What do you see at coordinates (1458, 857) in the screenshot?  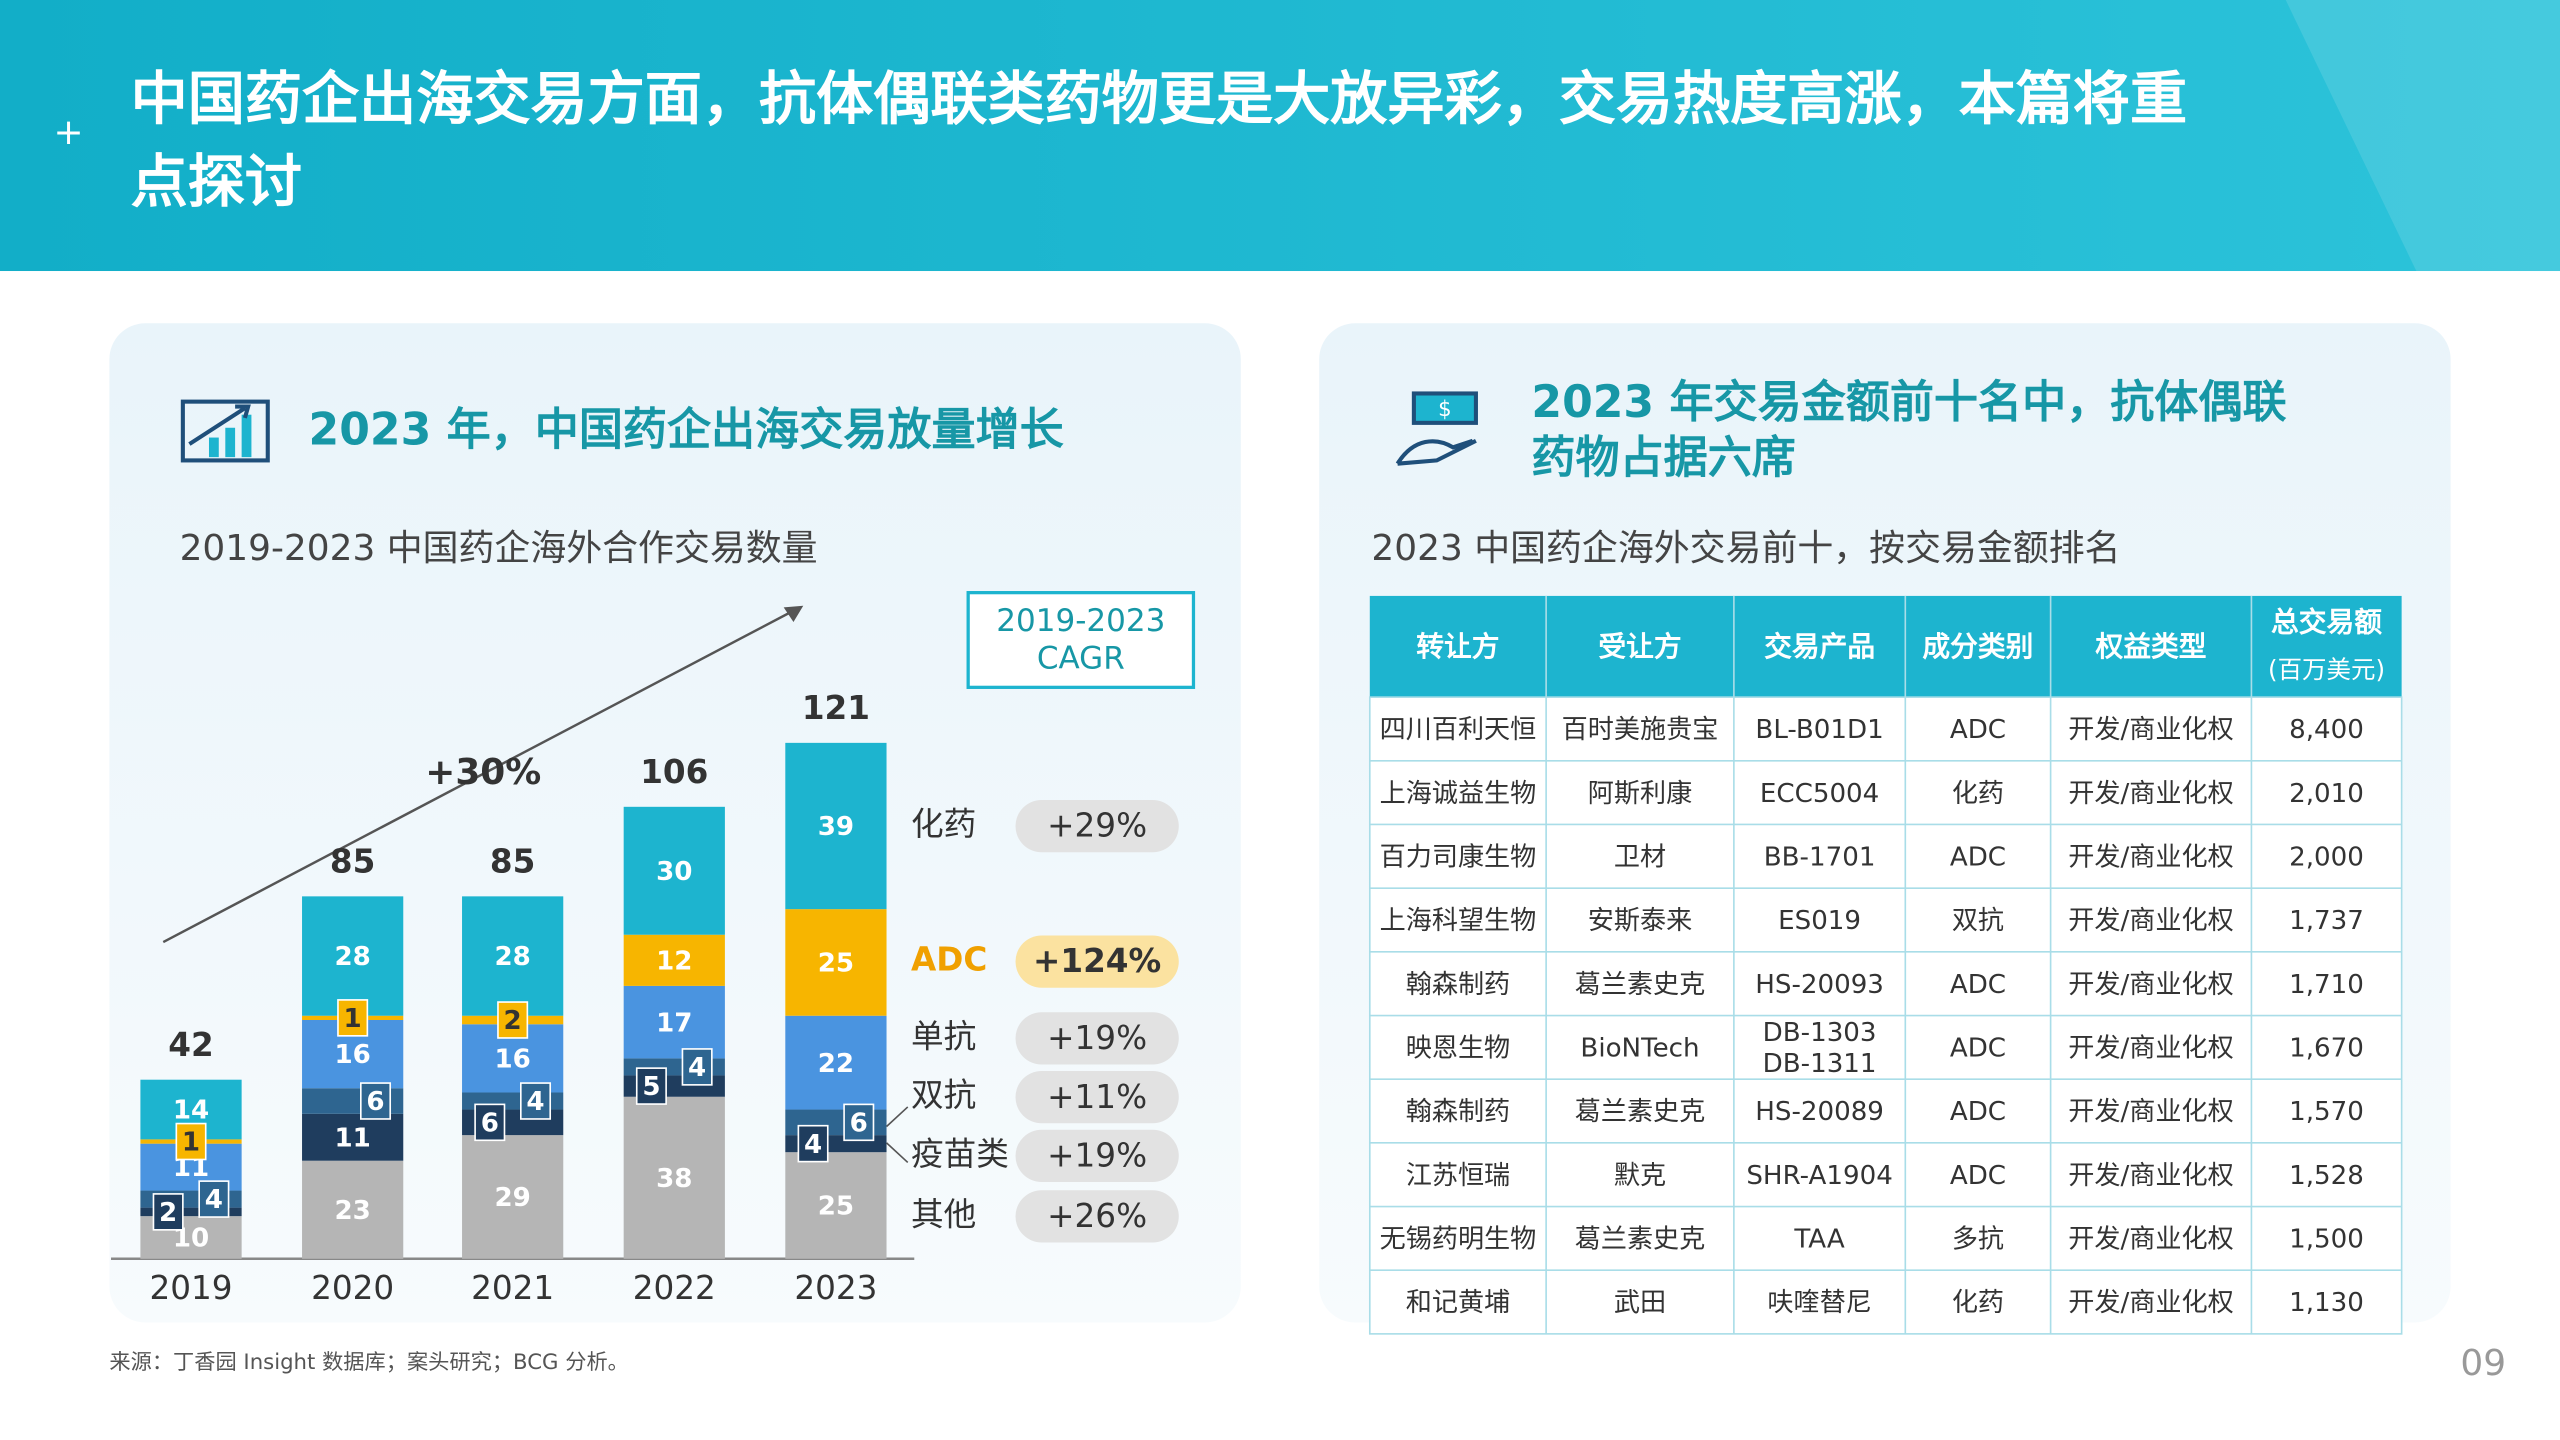 I see `table-cell: 百力司康生物` at bounding box center [1458, 857].